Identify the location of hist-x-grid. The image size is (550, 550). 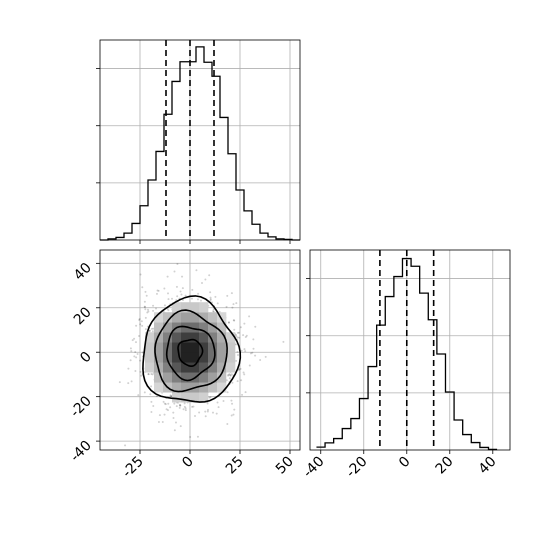
(200, 140).